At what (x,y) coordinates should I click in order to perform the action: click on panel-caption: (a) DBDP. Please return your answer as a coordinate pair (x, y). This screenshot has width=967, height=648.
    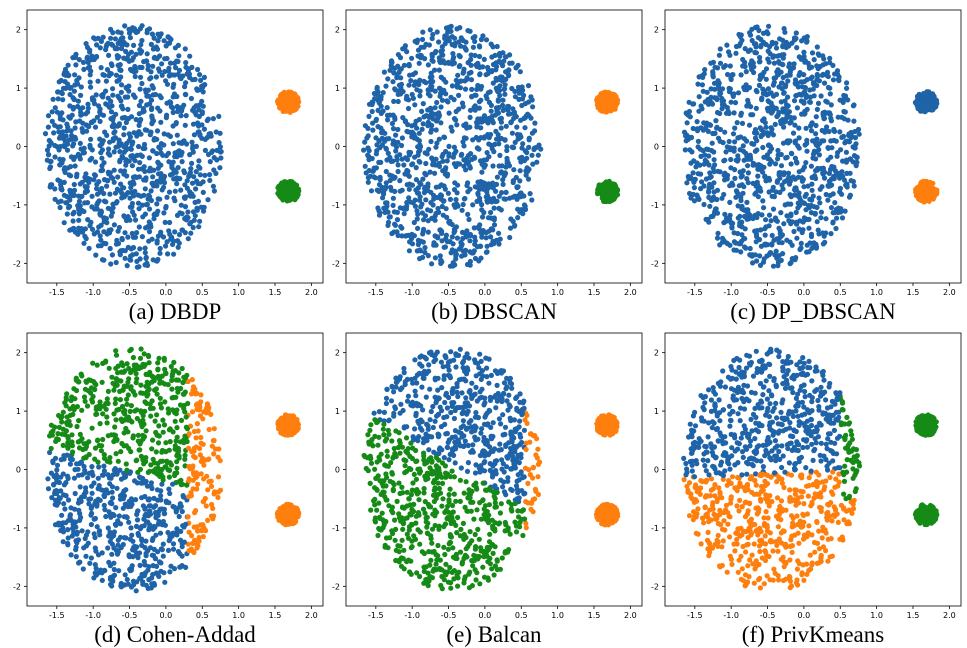
    Looking at the image, I should click on (175, 311).